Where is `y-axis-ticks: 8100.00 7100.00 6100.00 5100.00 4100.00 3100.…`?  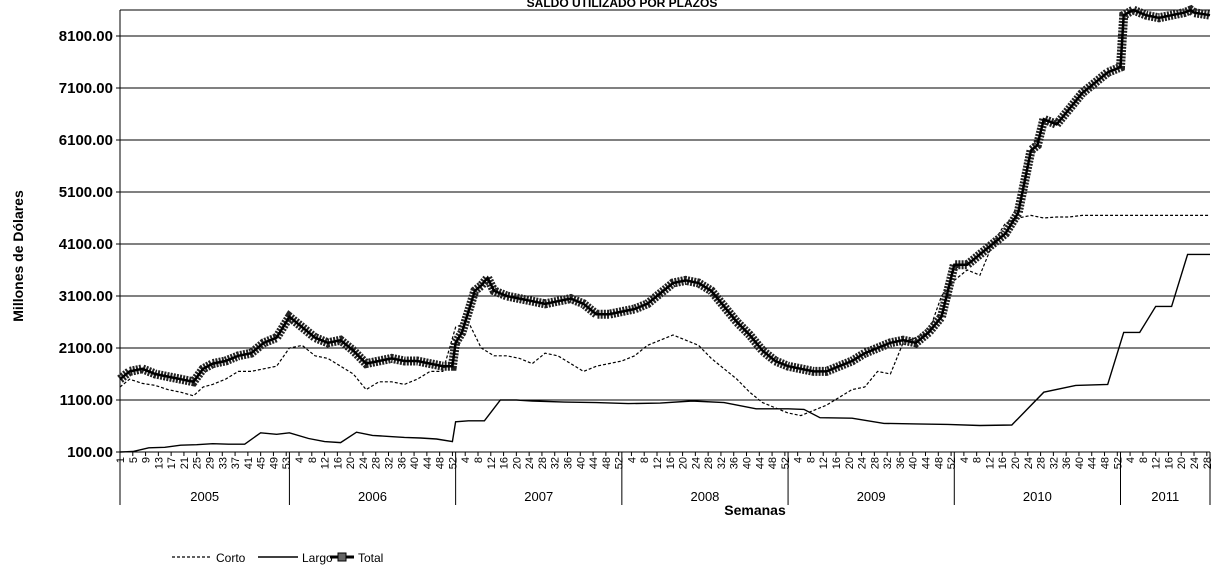 y-axis-ticks: 8100.00 7100.00 6100.00 5100.00 4100.00 3100.… is located at coordinates (89, 244).